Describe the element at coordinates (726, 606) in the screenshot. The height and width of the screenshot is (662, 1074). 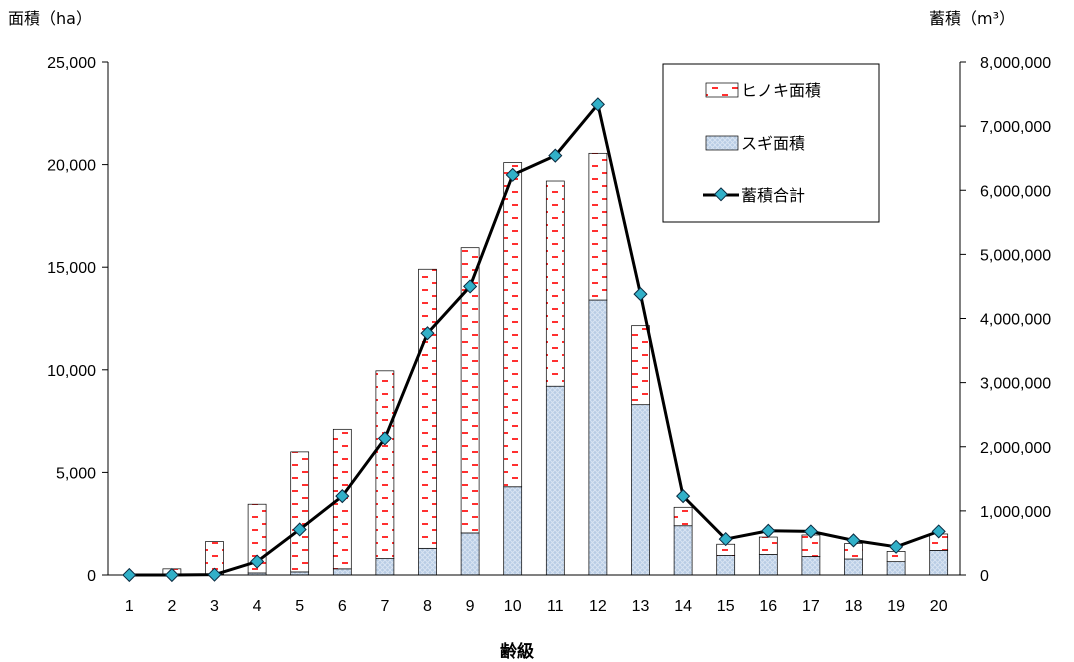
I see `x-tick-label: 15` at that location.